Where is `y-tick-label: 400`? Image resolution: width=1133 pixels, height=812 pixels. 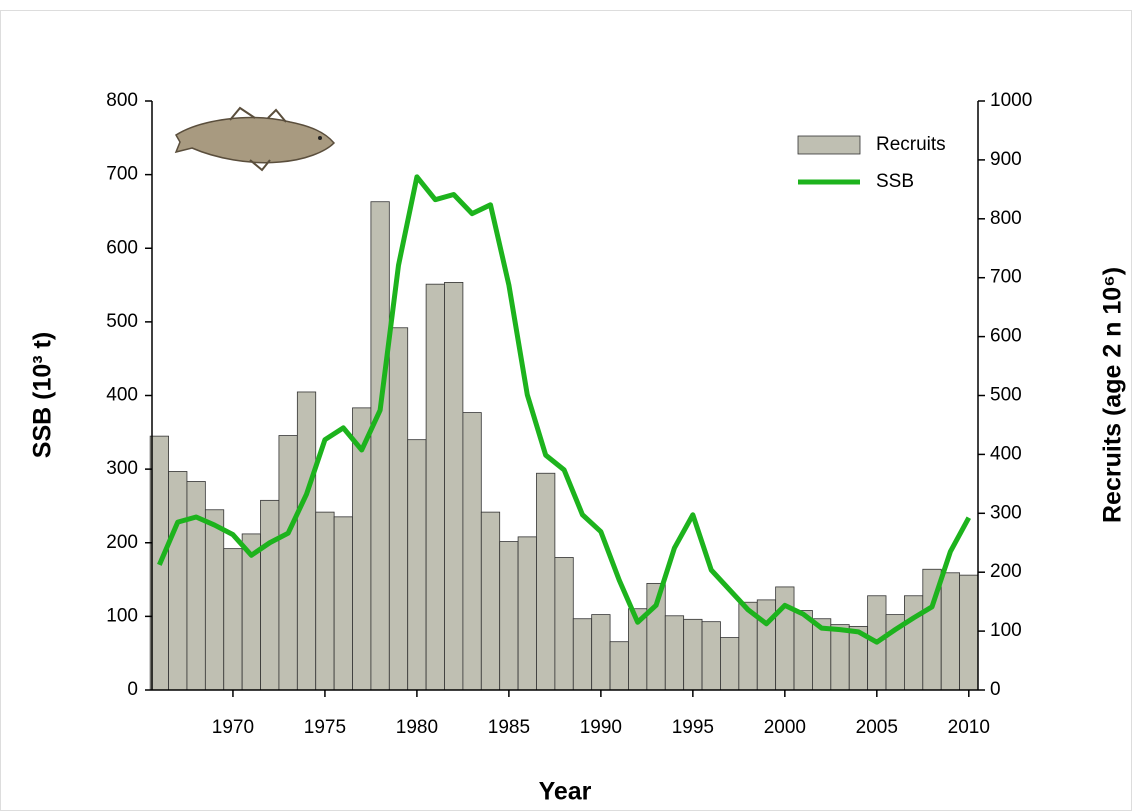
y-tick-label: 400 is located at coordinates (122, 395).